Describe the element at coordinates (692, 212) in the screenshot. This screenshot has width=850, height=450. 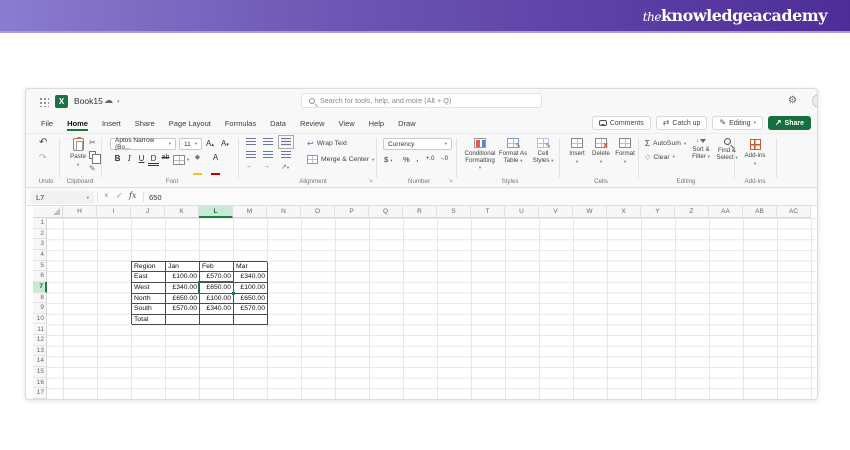
I see `column-header-Z: Z` at that location.